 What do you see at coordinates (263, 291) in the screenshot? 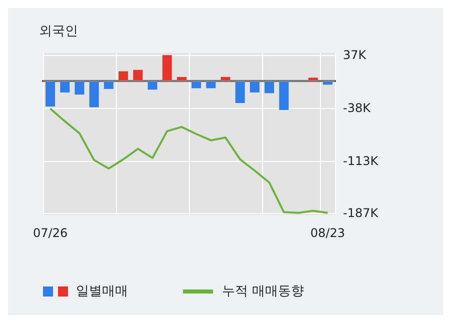
I see `legend-label: 누적 매매동향` at bounding box center [263, 291].